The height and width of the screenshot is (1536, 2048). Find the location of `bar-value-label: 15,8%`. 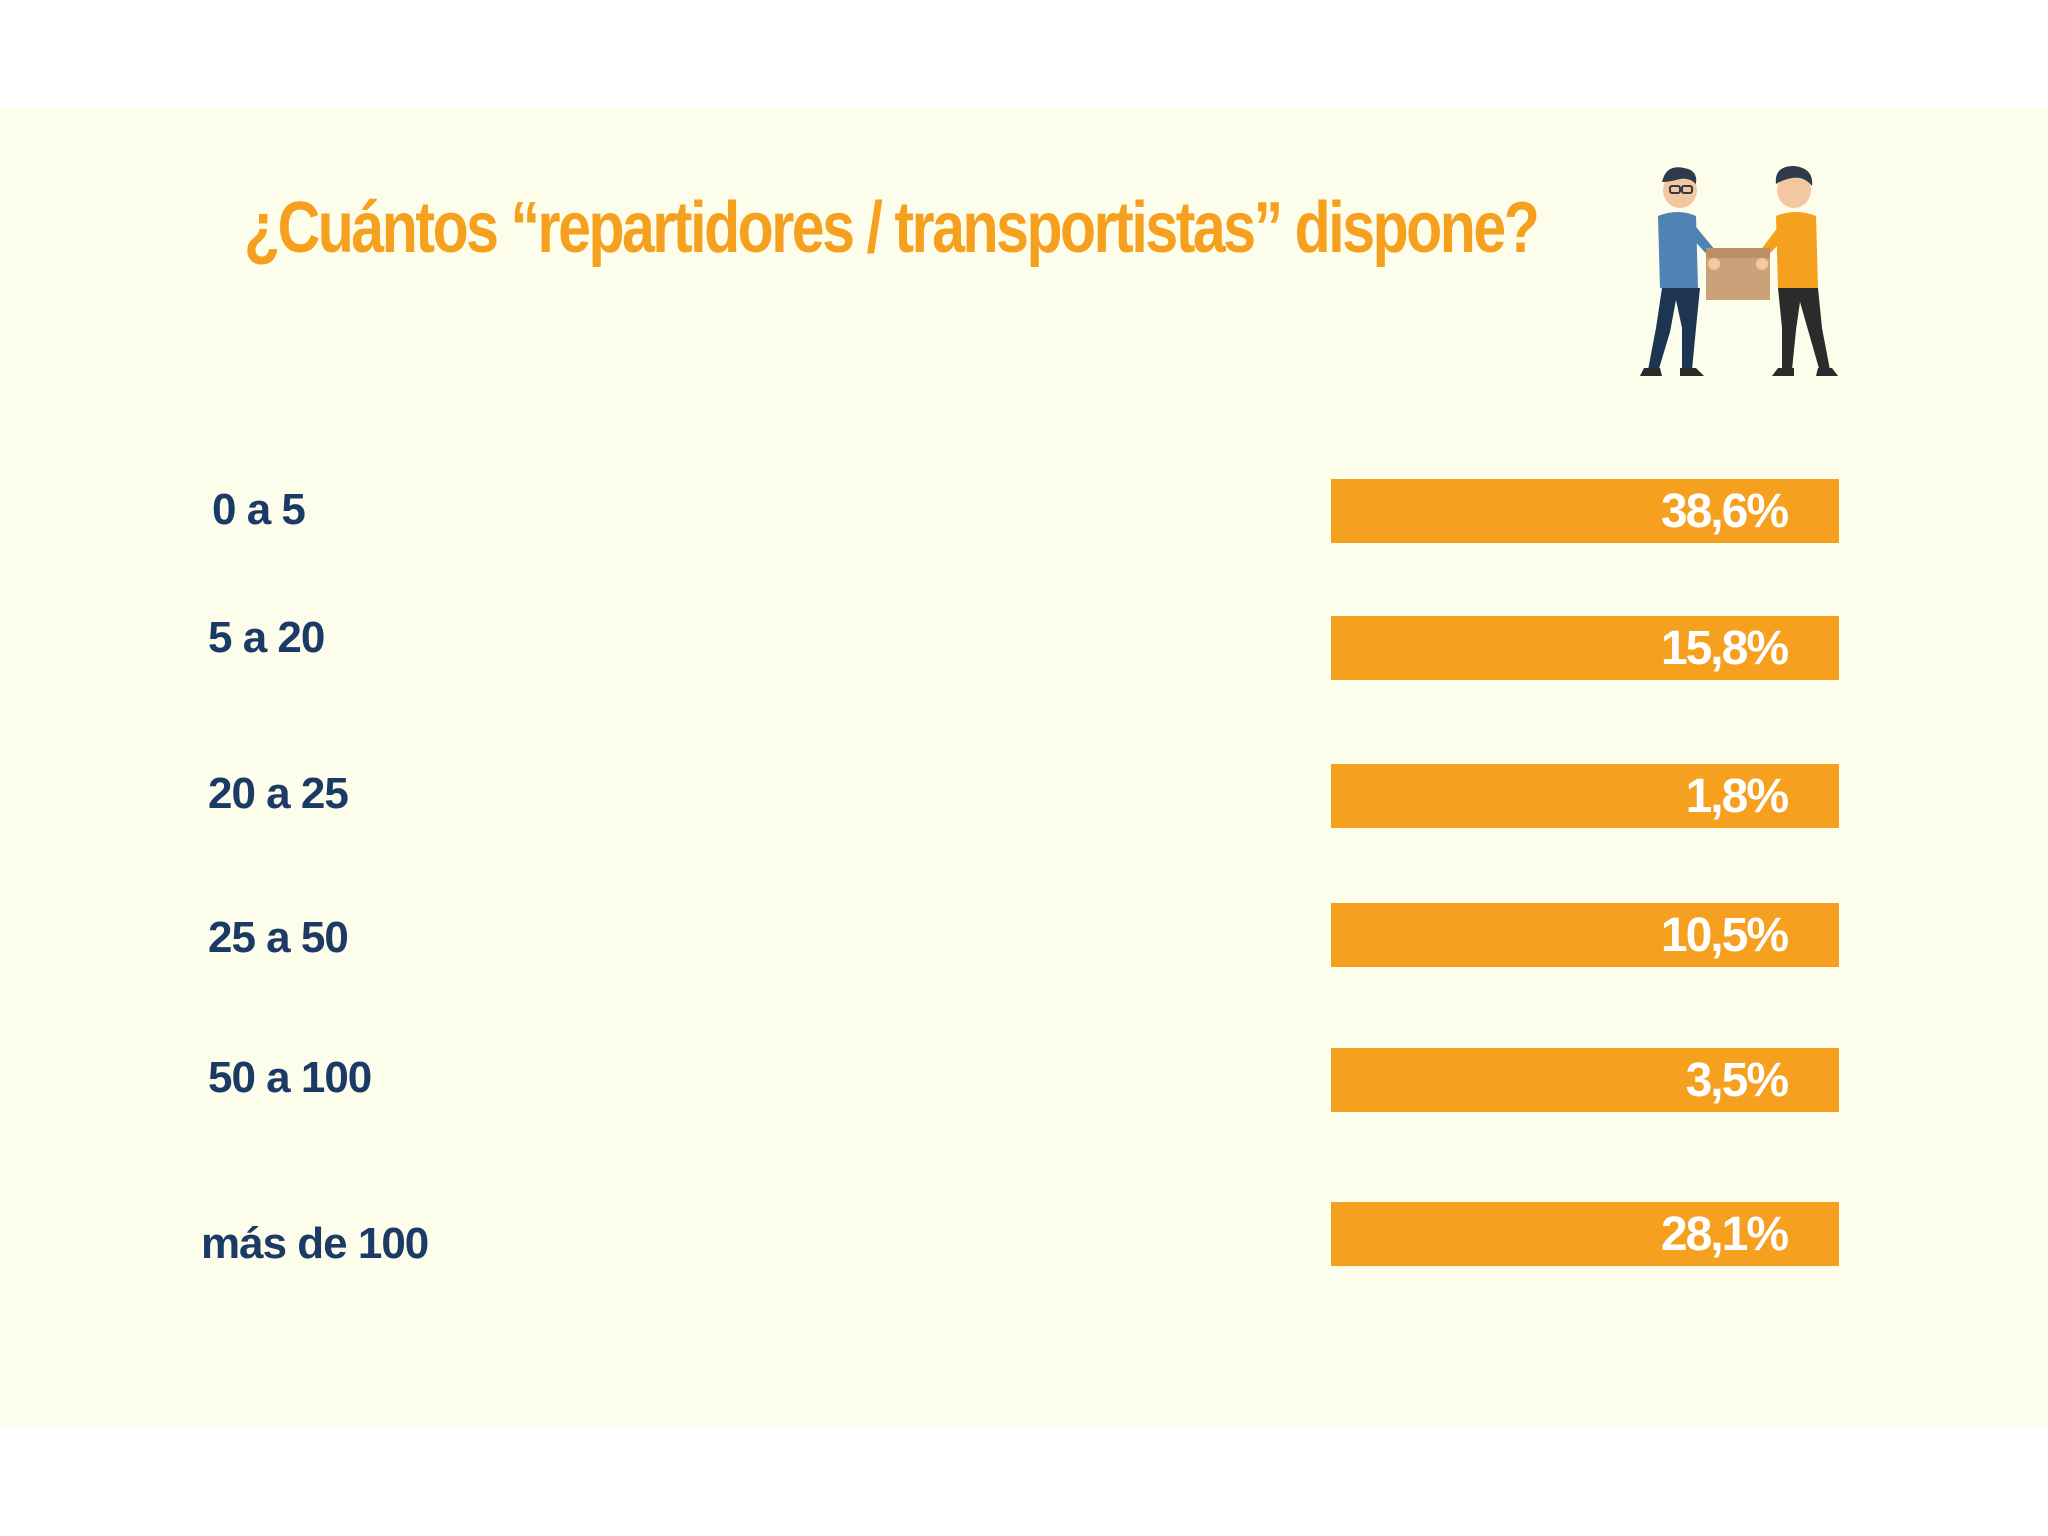

bar-value-label: 15,8% is located at coordinates (1724, 648).